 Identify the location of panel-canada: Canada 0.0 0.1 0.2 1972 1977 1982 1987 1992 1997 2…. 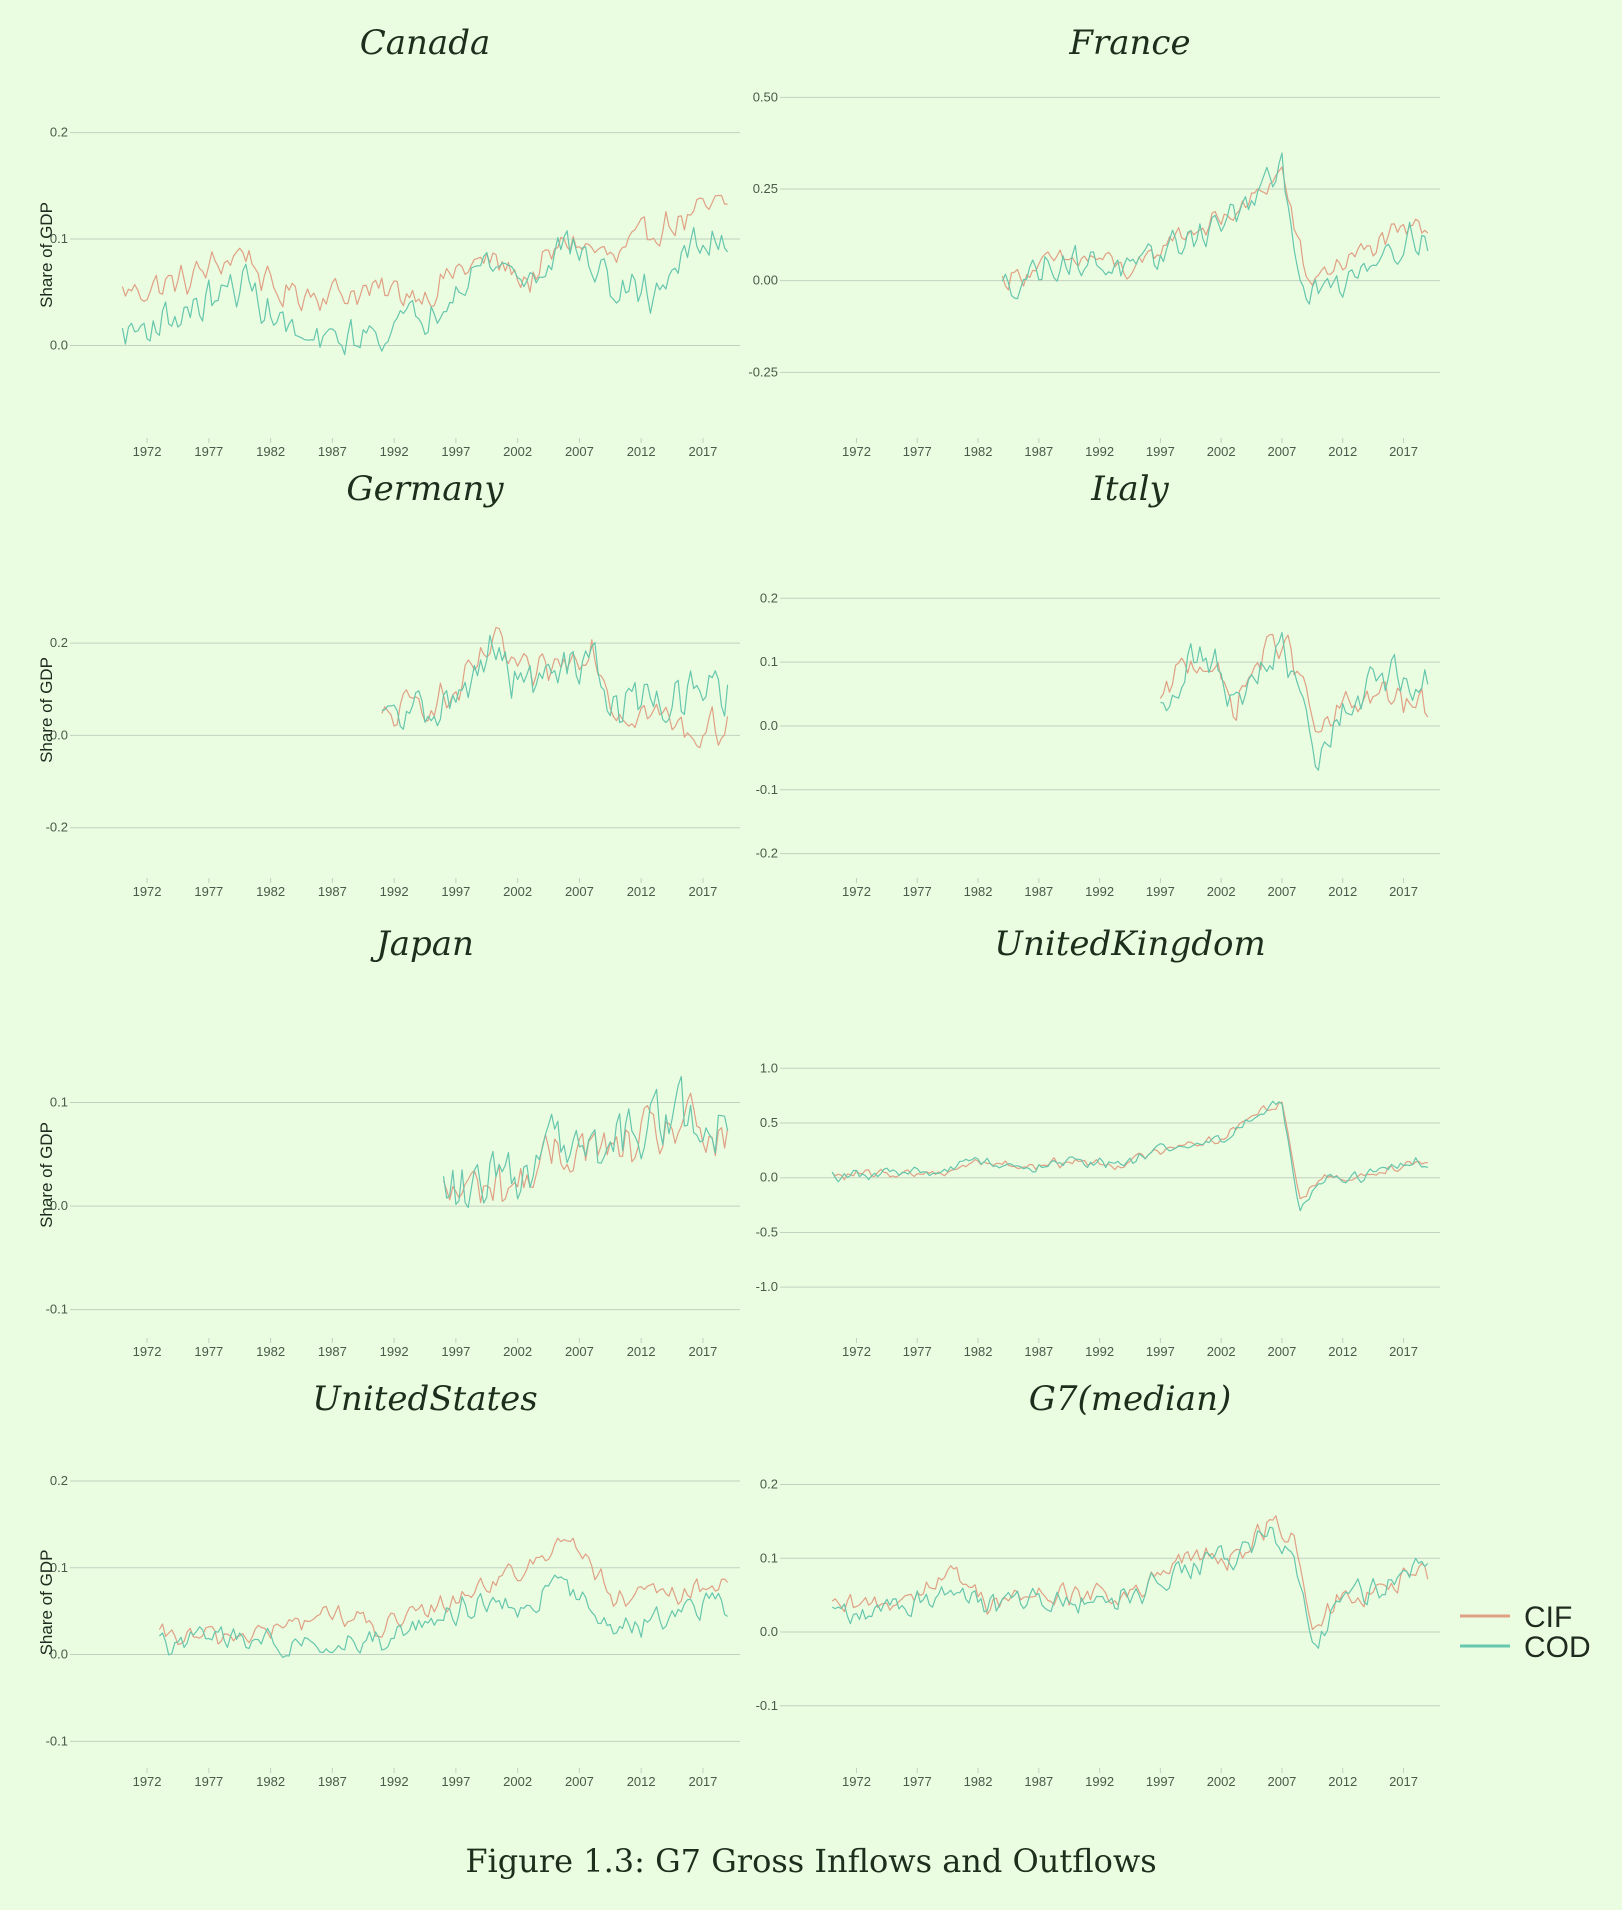
(388, 241).